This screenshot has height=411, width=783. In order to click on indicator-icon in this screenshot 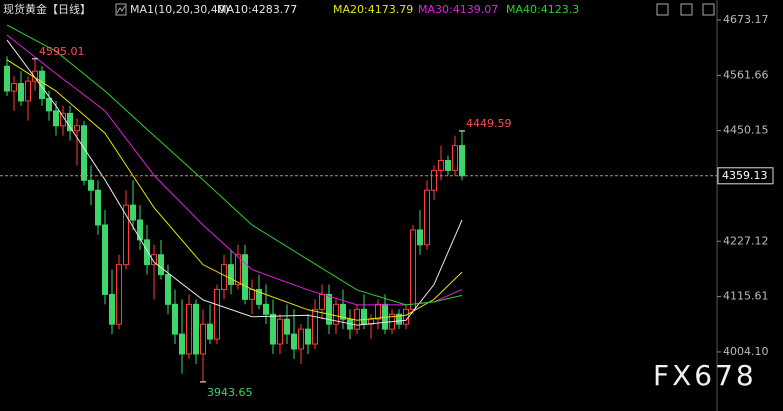, I will do `click(121, 9)`.